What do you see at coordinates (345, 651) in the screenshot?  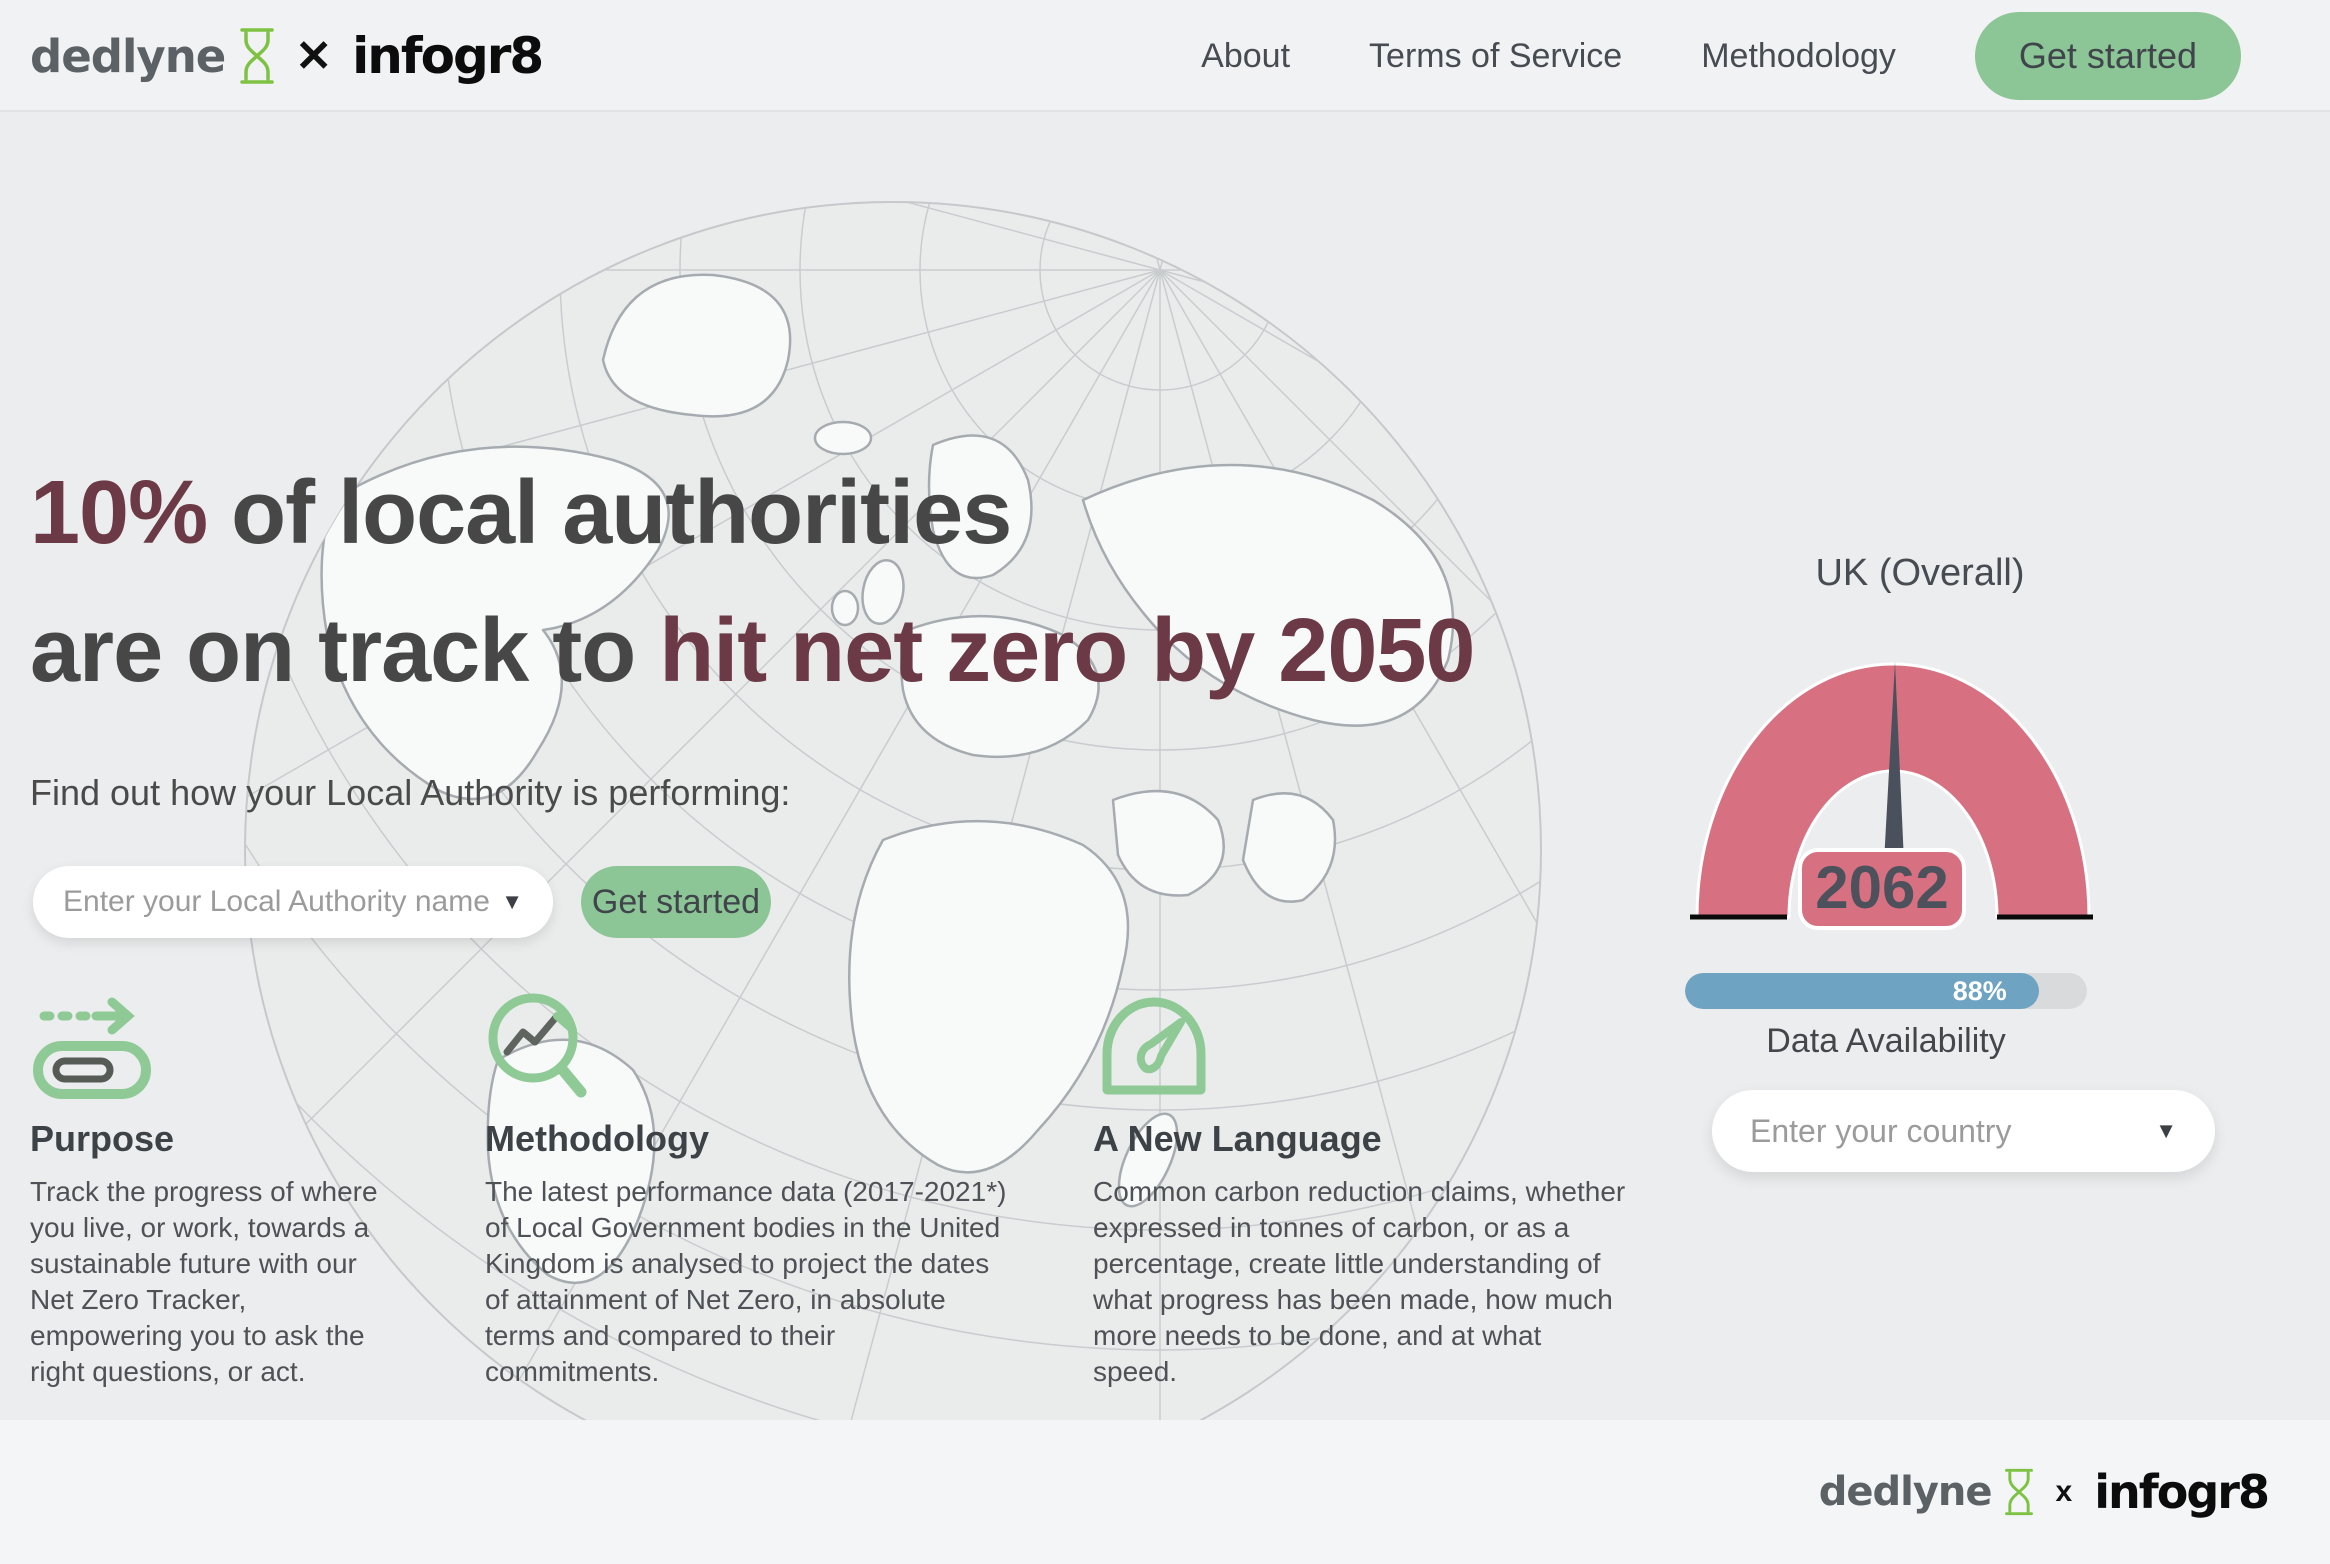 I see `headline-plain-2: are on track to` at bounding box center [345, 651].